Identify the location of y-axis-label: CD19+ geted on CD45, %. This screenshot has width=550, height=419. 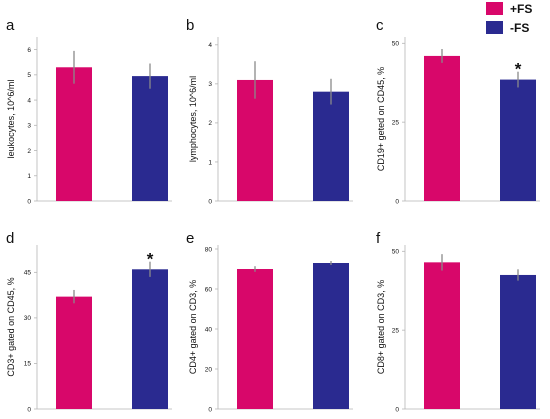
(381, 119).